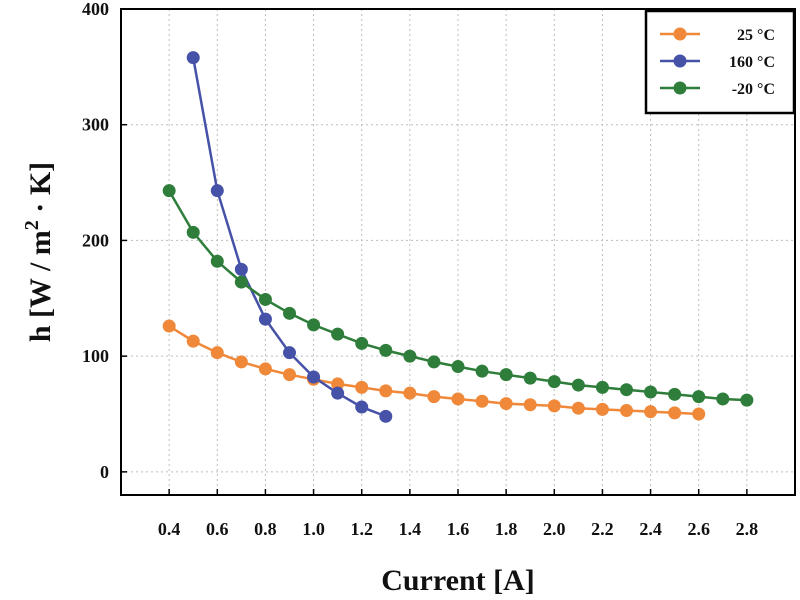 The height and width of the screenshot is (600, 800). Describe the element at coordinates (434, 370) in the screenshot. I see `series-25c` at that location.